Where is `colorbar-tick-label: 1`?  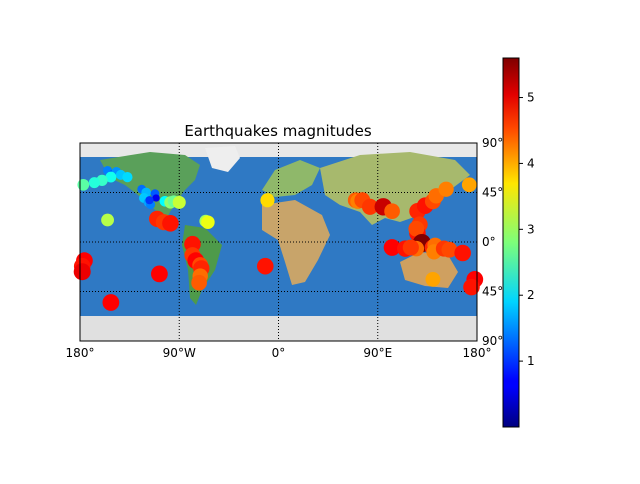 colorbar-tick-label: 1 is located at coordinates (531, 361).